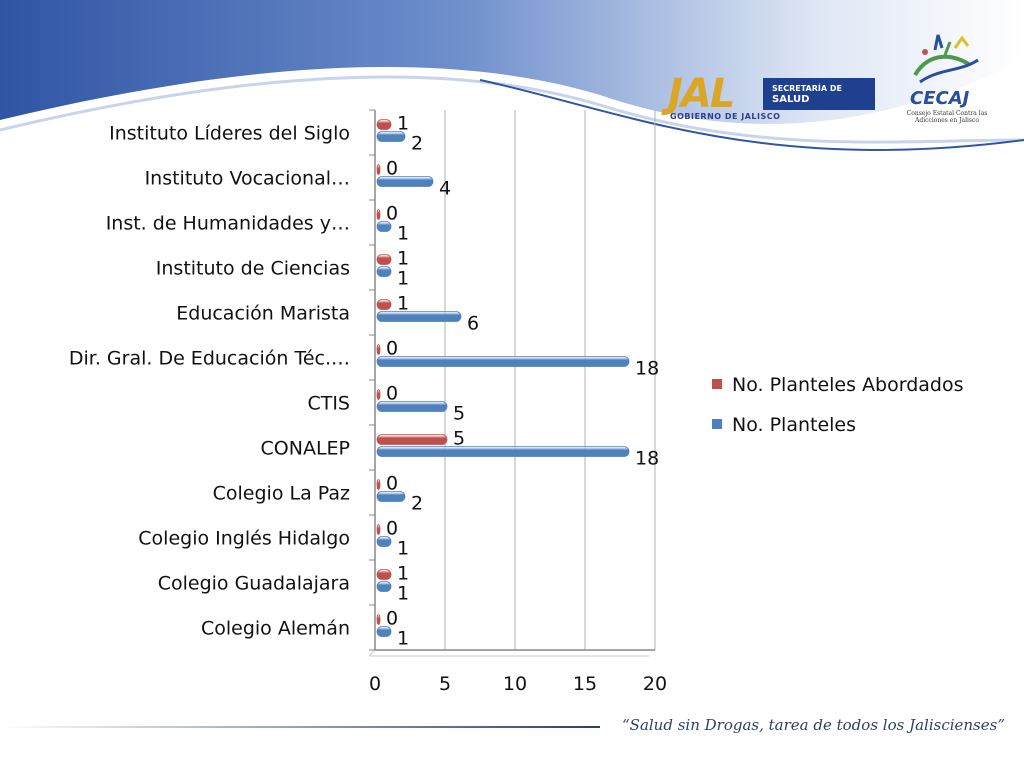 This screenshot has width=1024, height=768. Describe the element at coordinates (791, 99) in the screenshot. I see `salud-label: SALUD` at that location.